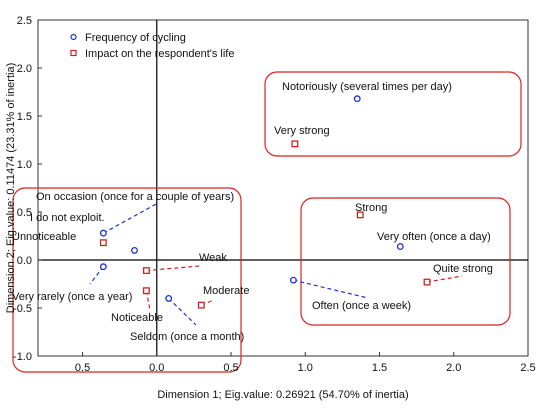 This screenshot has width=550, height=419. Describe the element at coordinates (302, 131) in the screenshot. I see `point-label: Very strong` at that location.